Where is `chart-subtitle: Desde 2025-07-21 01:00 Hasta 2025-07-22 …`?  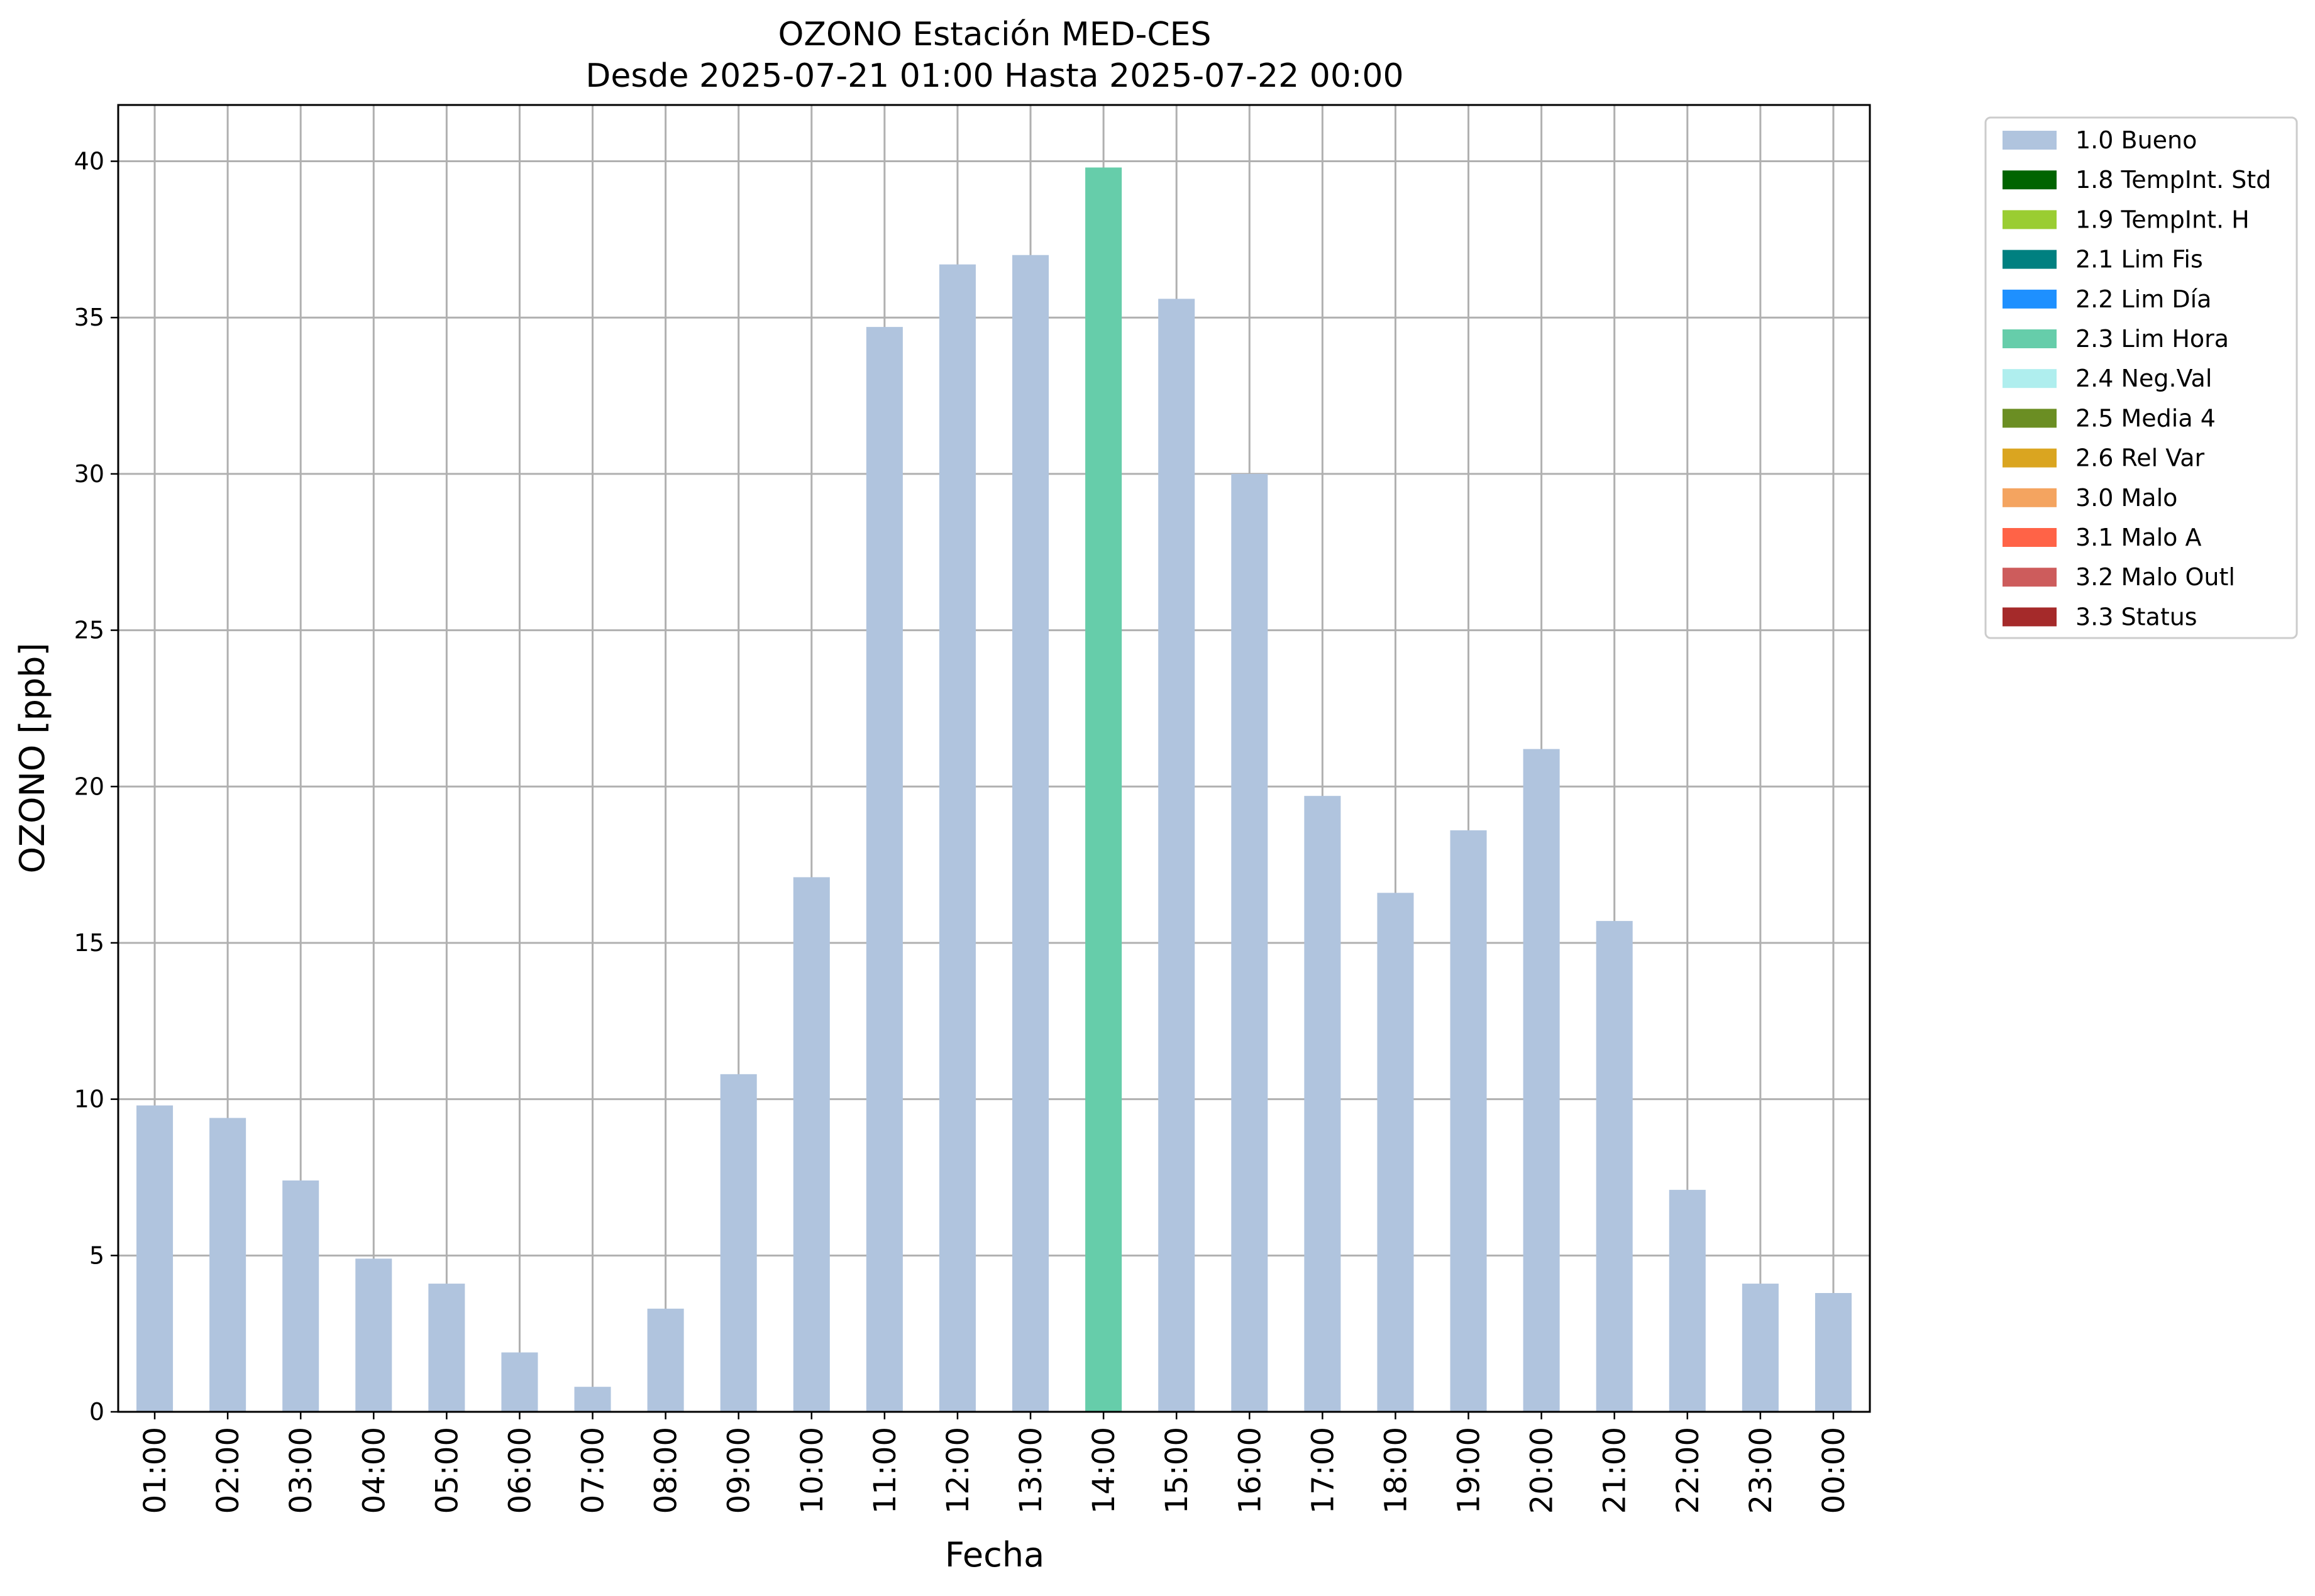
chart-subtitle: Desde 2025-07-21 01:00 Hasta 2025-07-22 … is located at coordinates (994, 76).